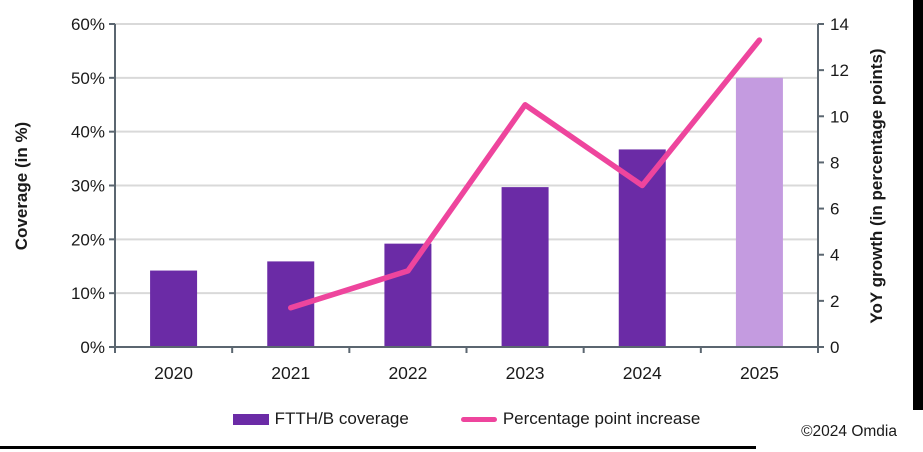 The width and height of the screenshot is (923, 452). I want to click on right-tick-label: 14, so click(839, 24).